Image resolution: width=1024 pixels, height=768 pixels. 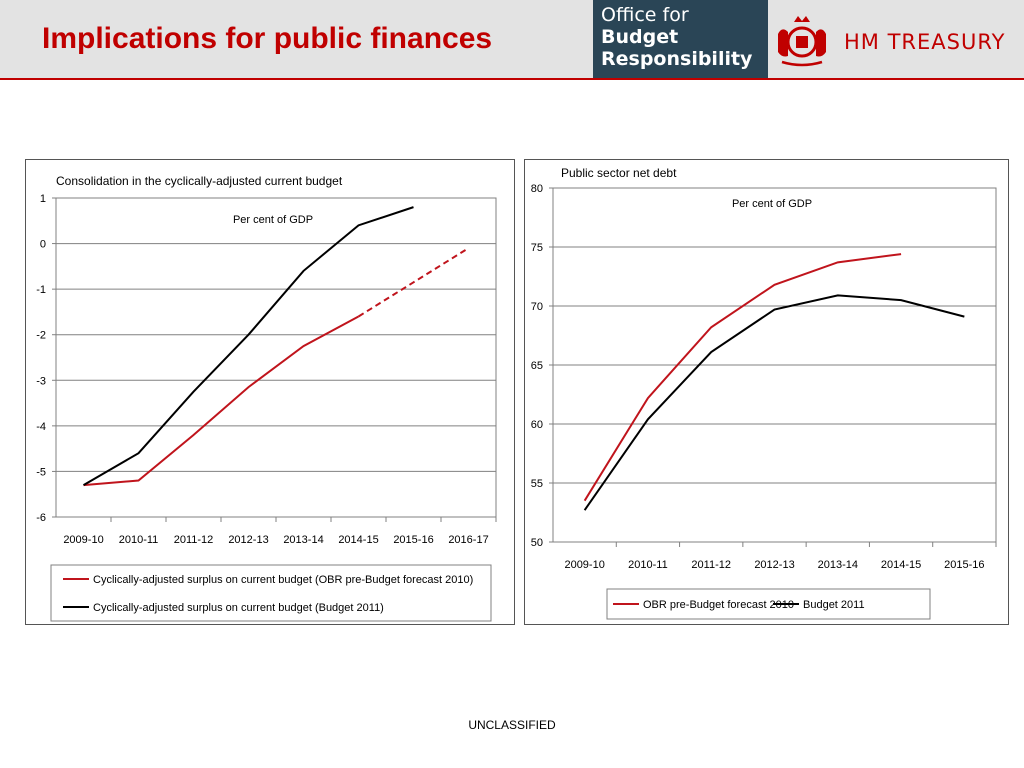 What do you see at coordinates (468, 540) in the screenshot?
I see `x-tick-label: 2016-17` at bounding box center [468, 540].